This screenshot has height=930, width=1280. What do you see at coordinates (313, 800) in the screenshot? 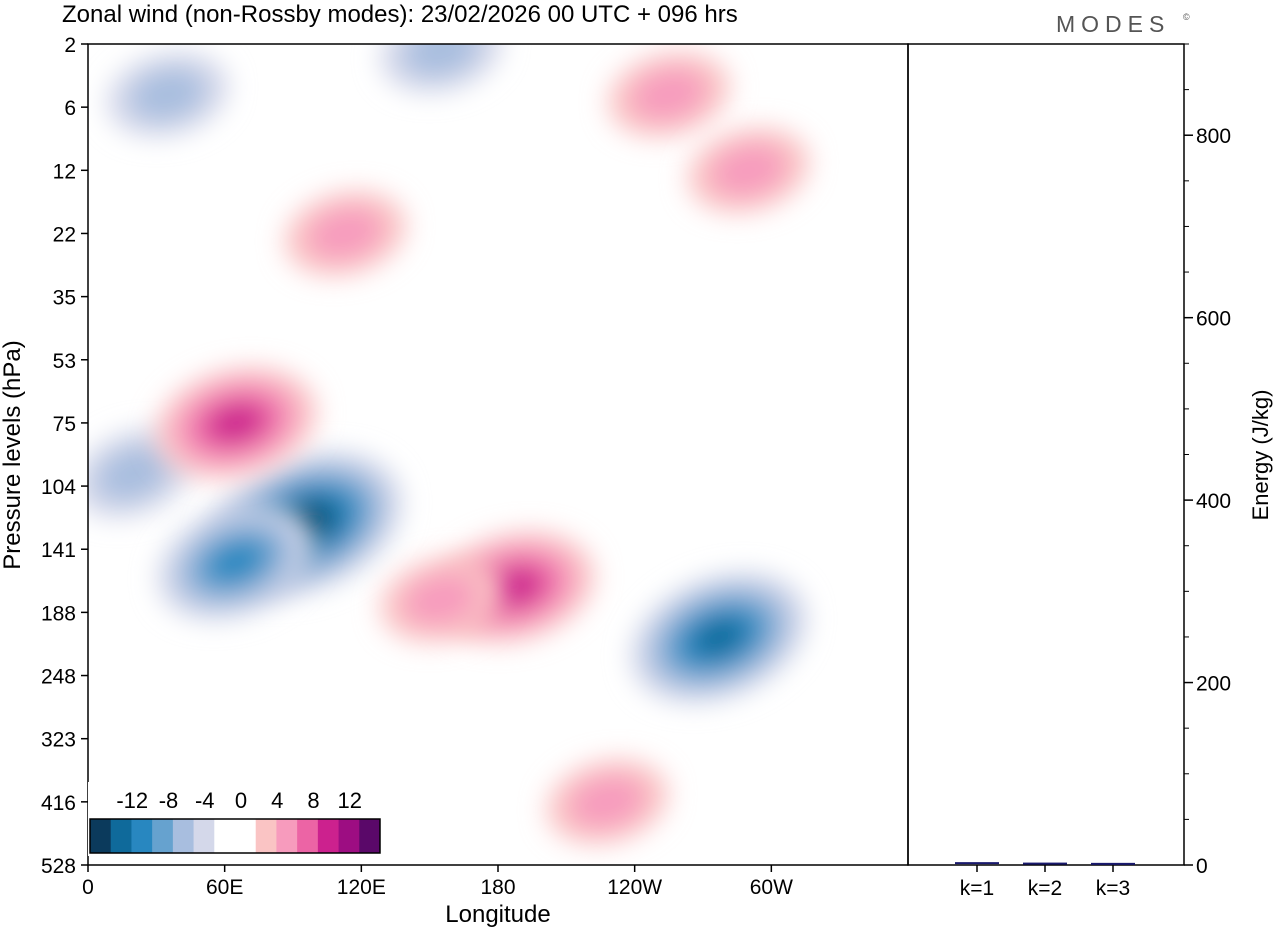
I see `colorbar-label: 8` at bounding box center [313, 800].